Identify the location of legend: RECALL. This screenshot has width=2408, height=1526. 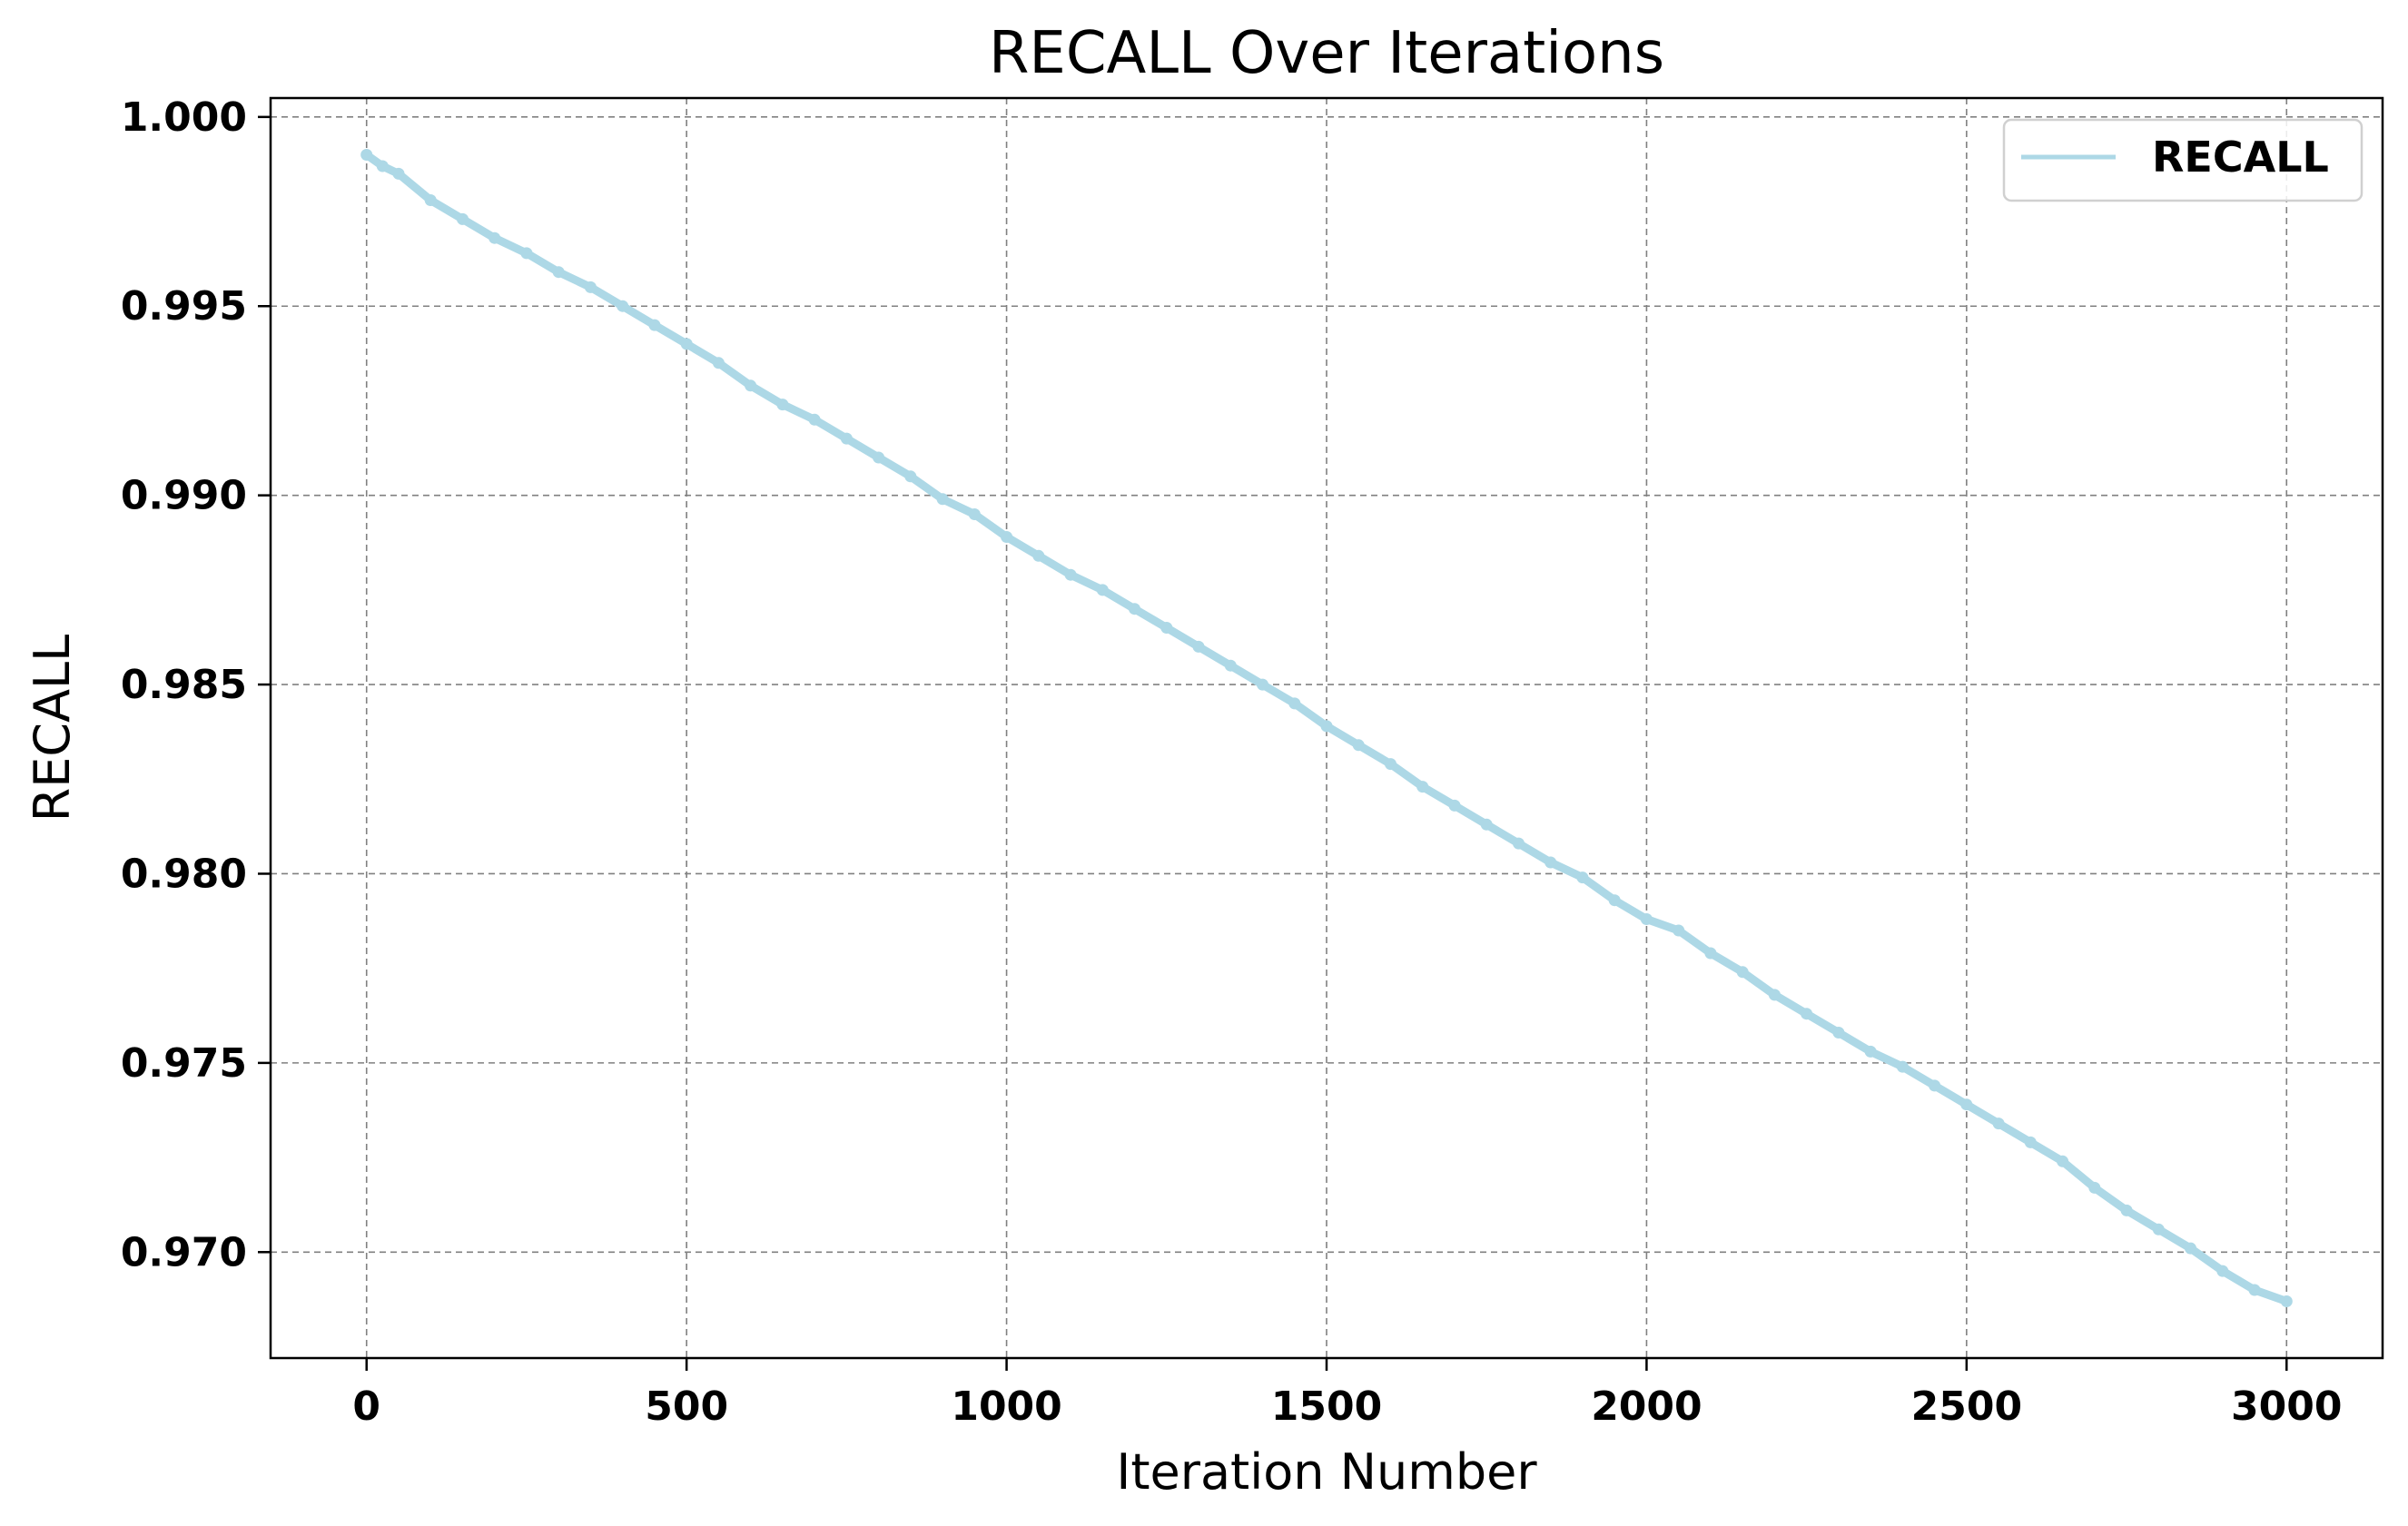
(2183, 160).